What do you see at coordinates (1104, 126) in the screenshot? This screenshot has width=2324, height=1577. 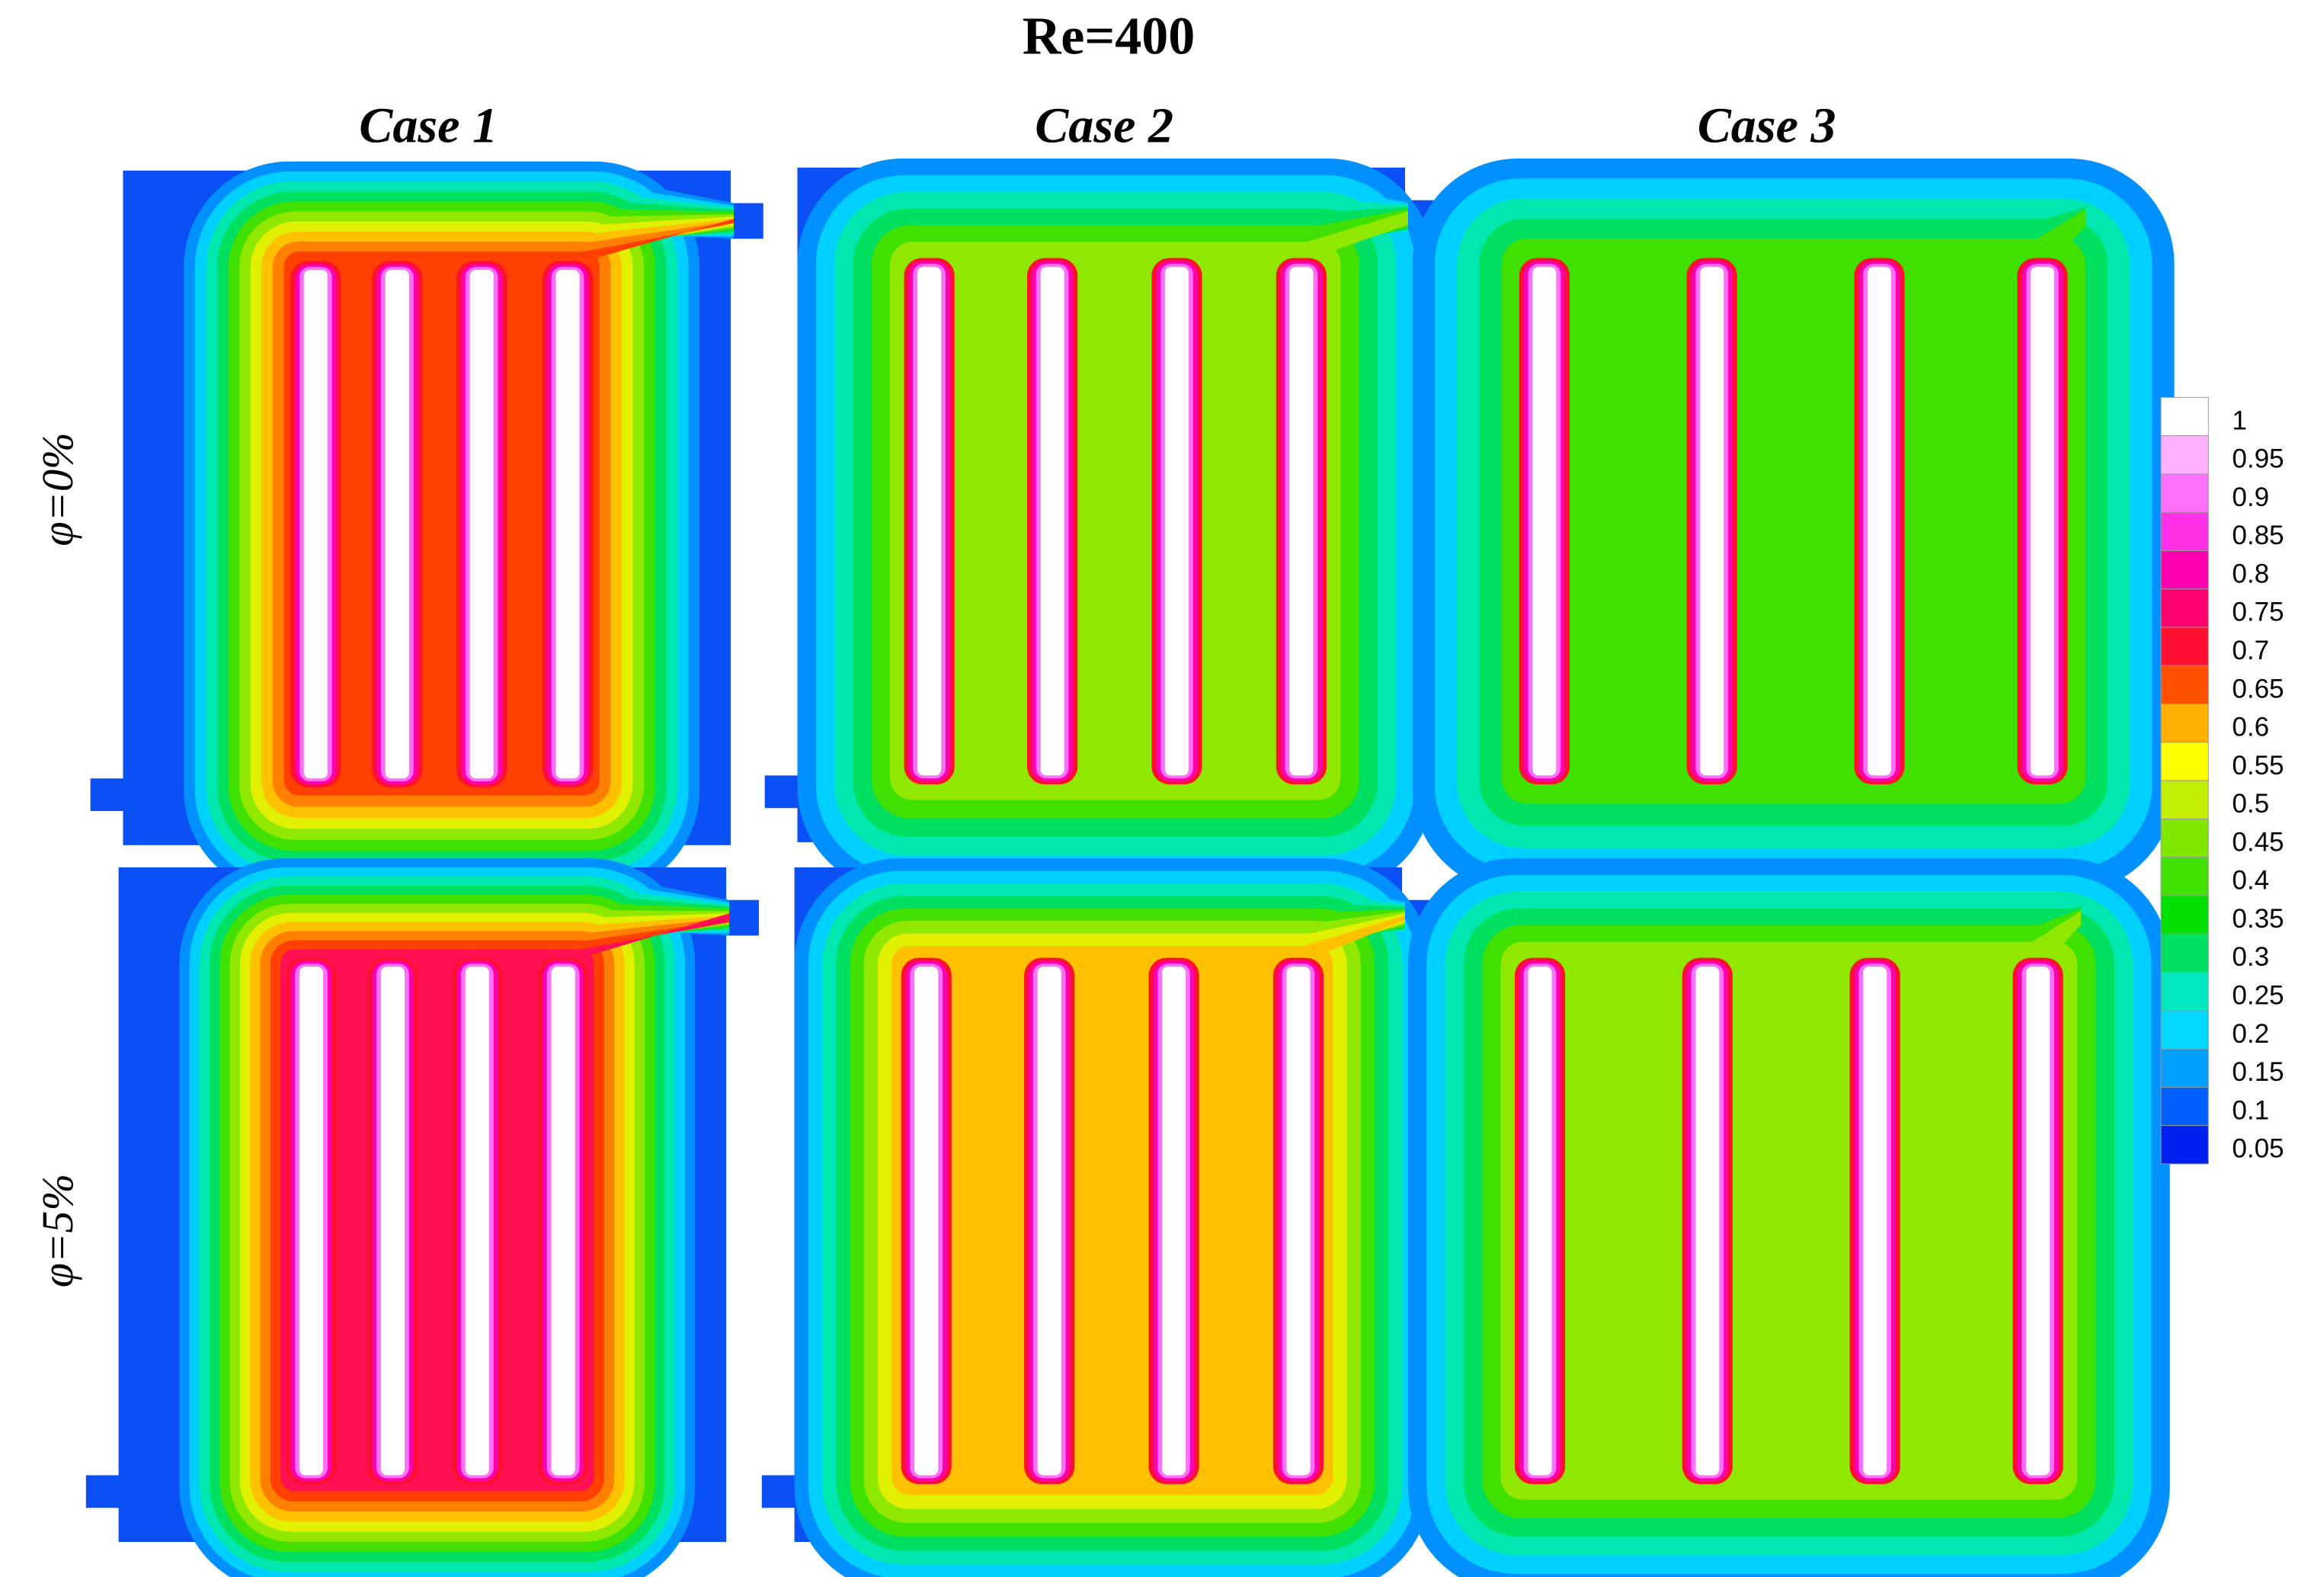 I see `column-label: Case 2` at bounding box center [1104, 126].